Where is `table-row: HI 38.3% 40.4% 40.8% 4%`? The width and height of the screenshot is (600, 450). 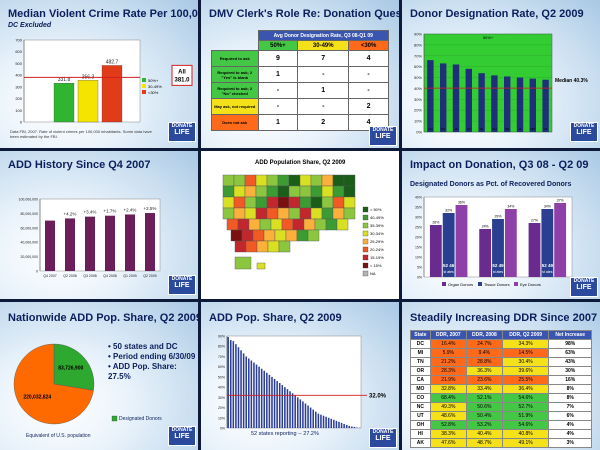 table-row: HI 38.3% 40.4% 40.8% 4% is located at coordinates (501, 434).